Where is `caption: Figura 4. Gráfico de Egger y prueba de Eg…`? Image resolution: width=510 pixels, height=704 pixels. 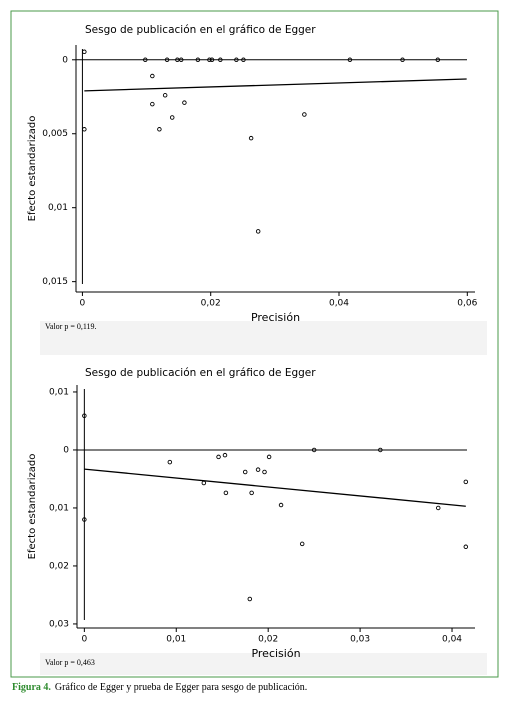
caption: Figura 4. Gráfico de Egger y prueba de Eg… is located at coordinates (159, 687).